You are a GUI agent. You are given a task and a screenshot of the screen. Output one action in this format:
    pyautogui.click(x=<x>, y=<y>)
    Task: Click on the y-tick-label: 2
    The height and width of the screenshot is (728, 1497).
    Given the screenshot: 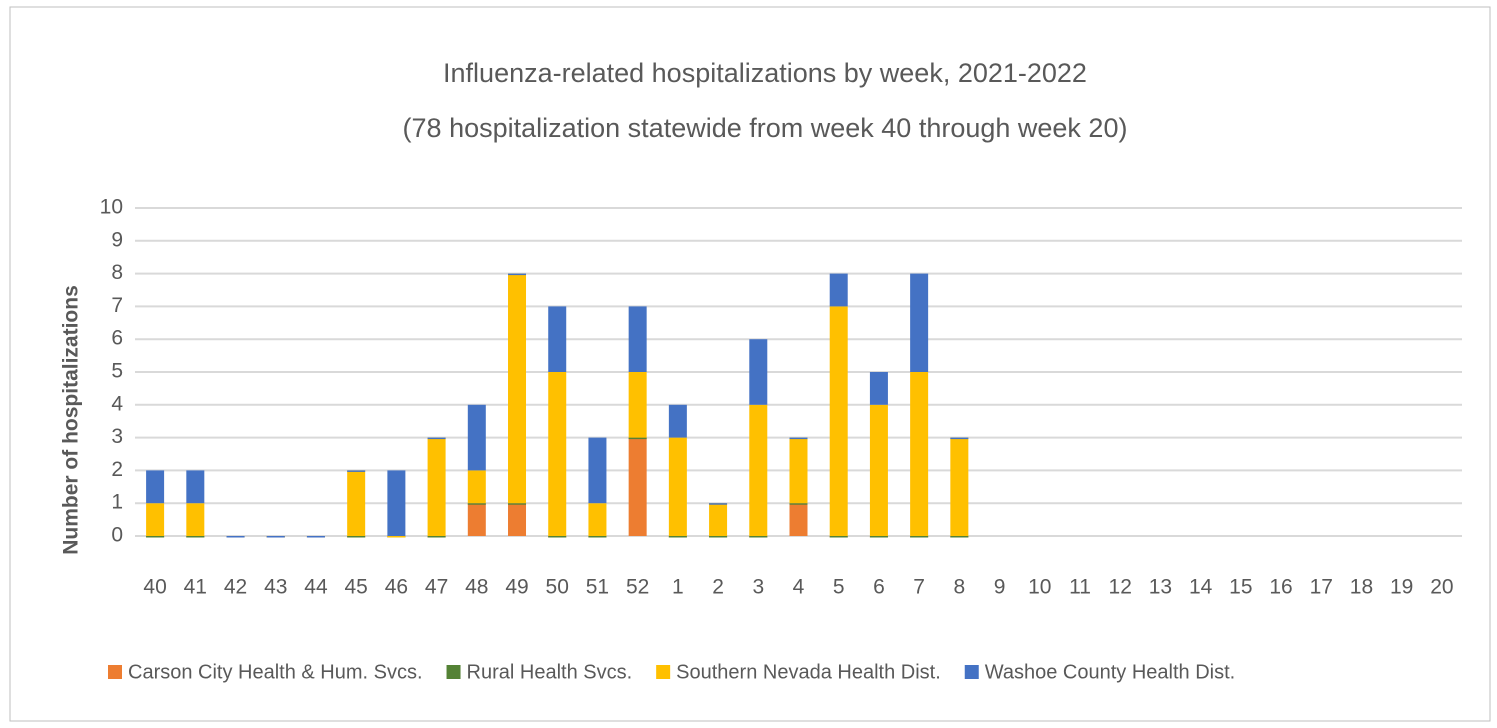 What is the action you would take?
    pyautogui.click(x=117, y=469)
    